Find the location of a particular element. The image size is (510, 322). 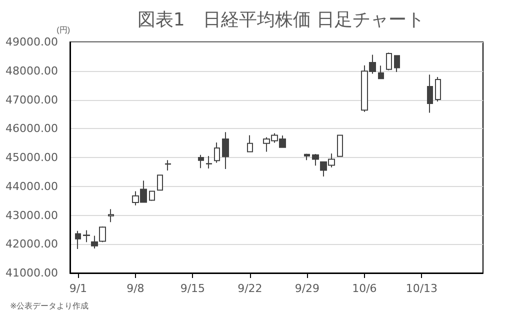

y-tick-label: 43000.00 is located at coordinates (32, 215).